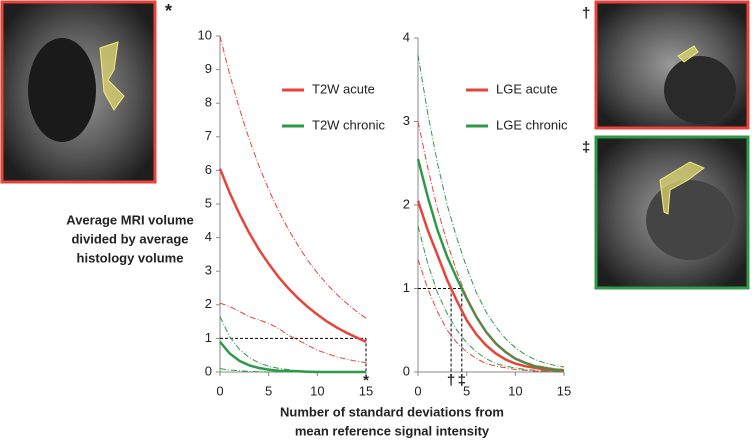 Image resolution: width=752 pixels, height=448 pixels. What do you see at coordinates (532, 124) in the screenshot?
I see `legend-label: LGE chronic` at bounding box center [532, 124].